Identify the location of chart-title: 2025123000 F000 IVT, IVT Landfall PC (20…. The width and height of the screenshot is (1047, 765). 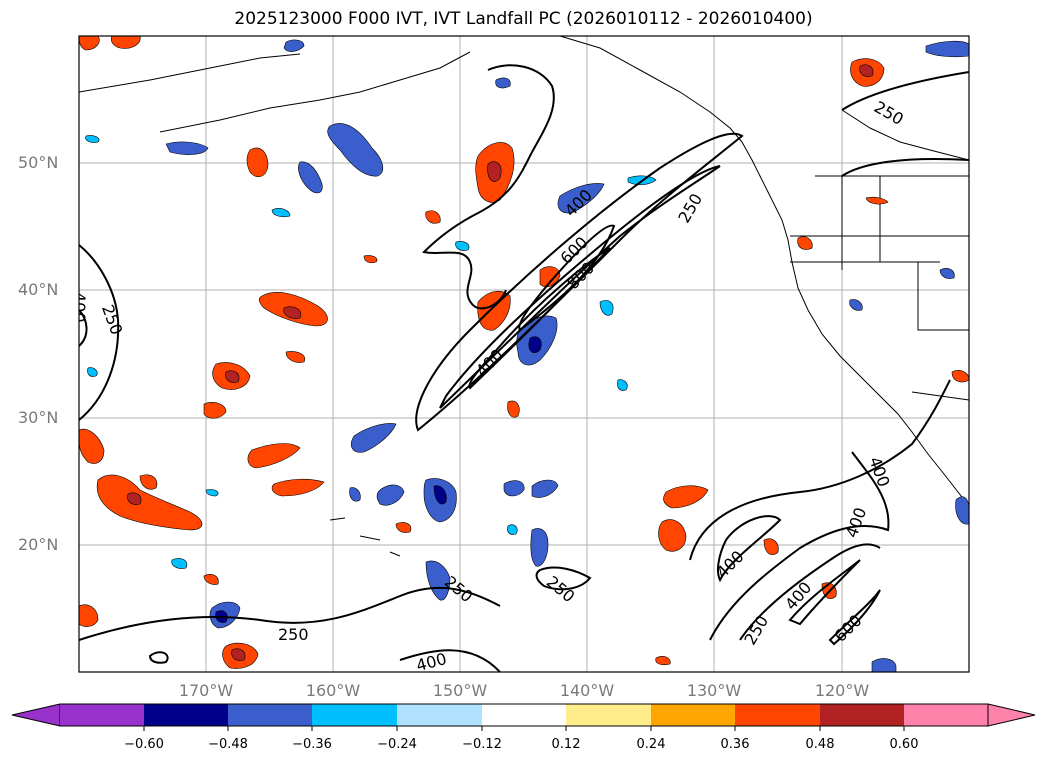
(523, 19).